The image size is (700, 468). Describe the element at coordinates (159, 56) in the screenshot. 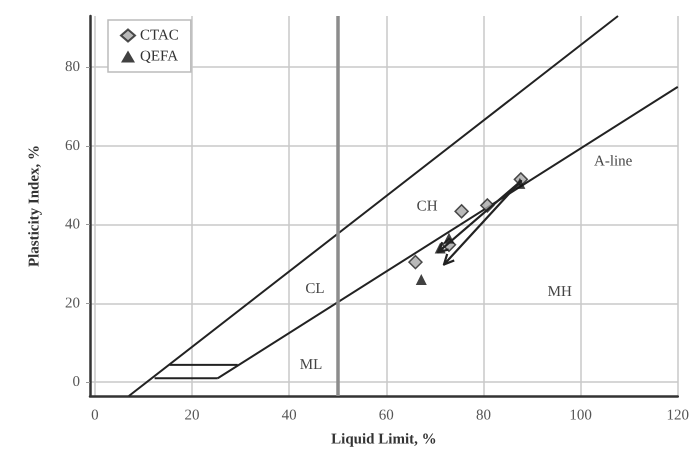

I see `legend-label: QEFA` at that location.